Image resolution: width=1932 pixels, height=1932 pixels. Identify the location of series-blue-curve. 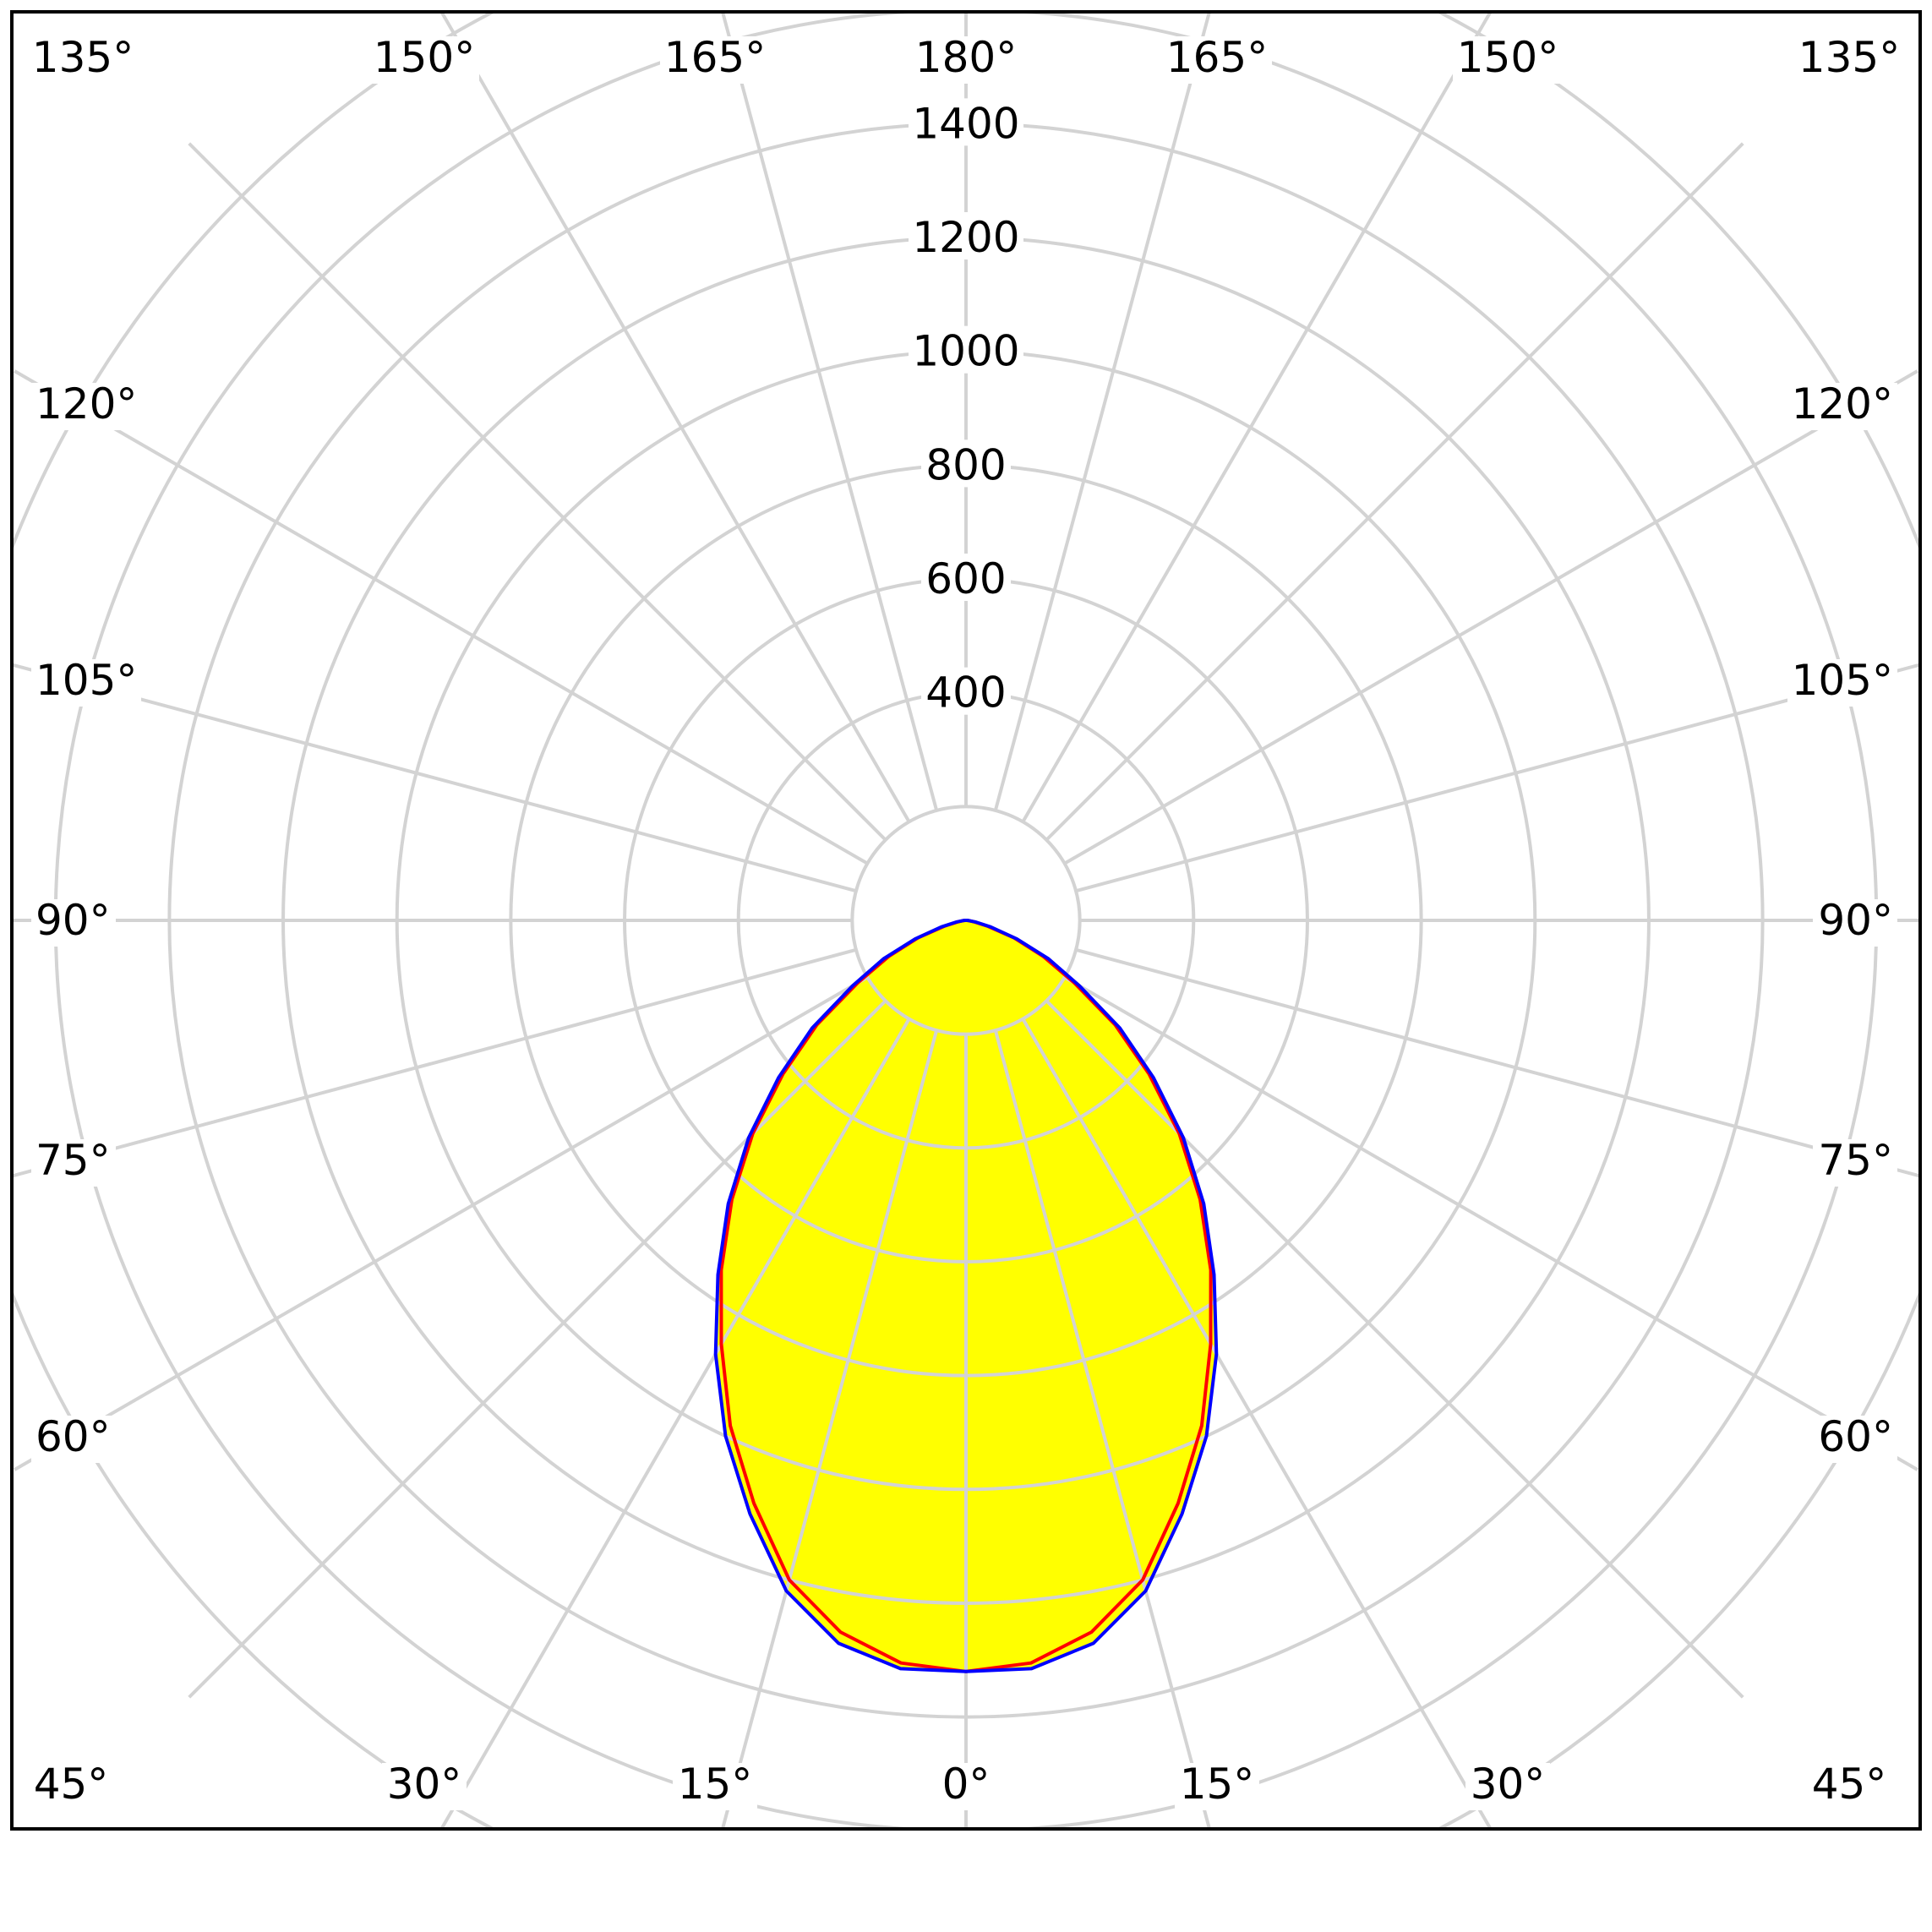
(966, 1296).